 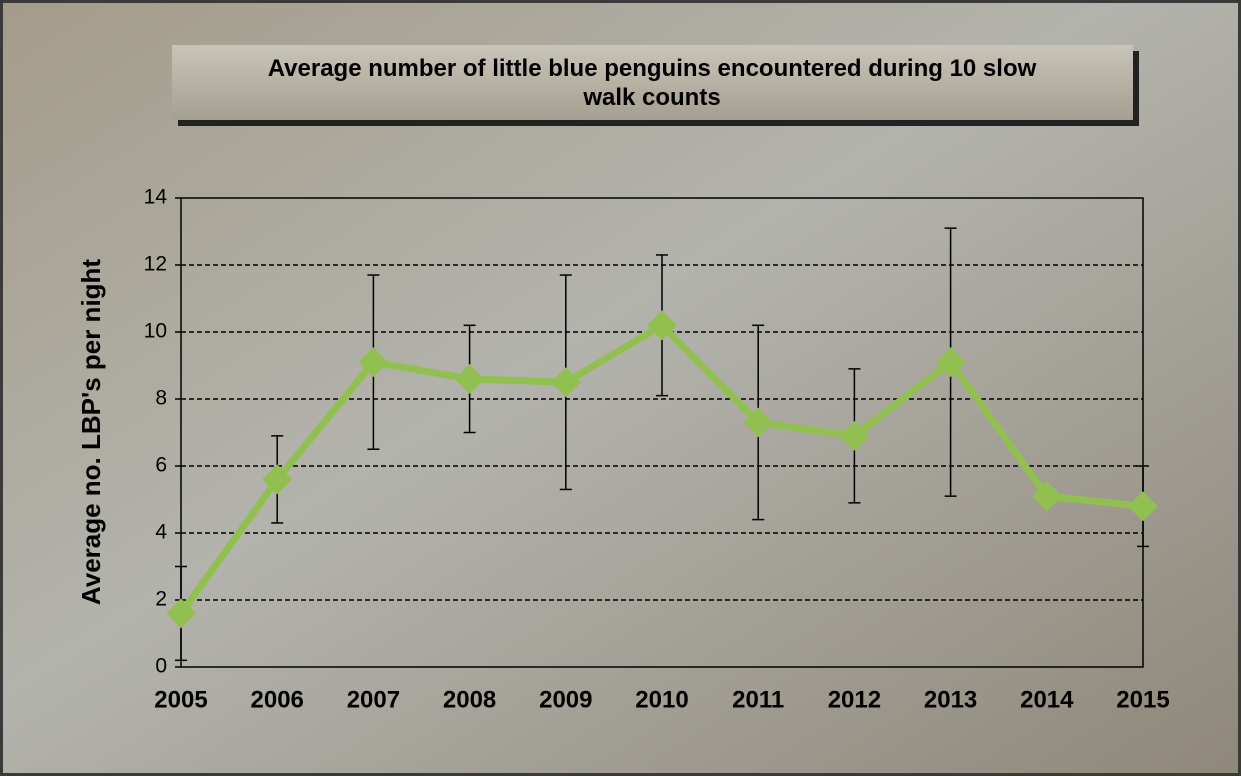 What do you see at coordinates (161, 398) in the screenshot?
I see `y-tick-label: 8` at bounding box center [161, 398].